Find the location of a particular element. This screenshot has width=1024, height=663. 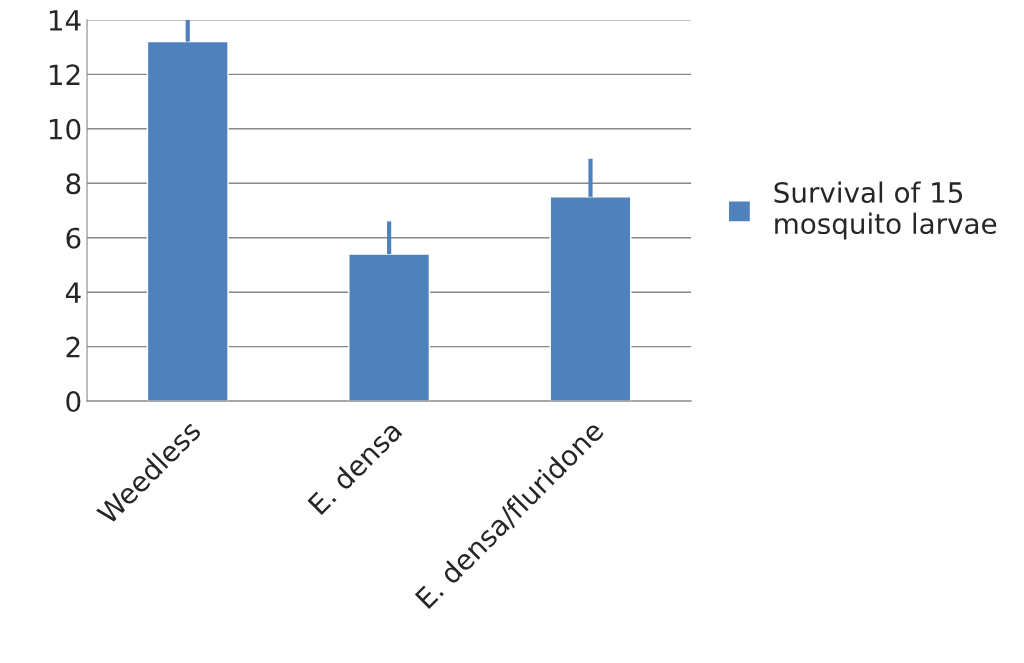

y-tick-label: 6 is located at coordinates (73, 238).